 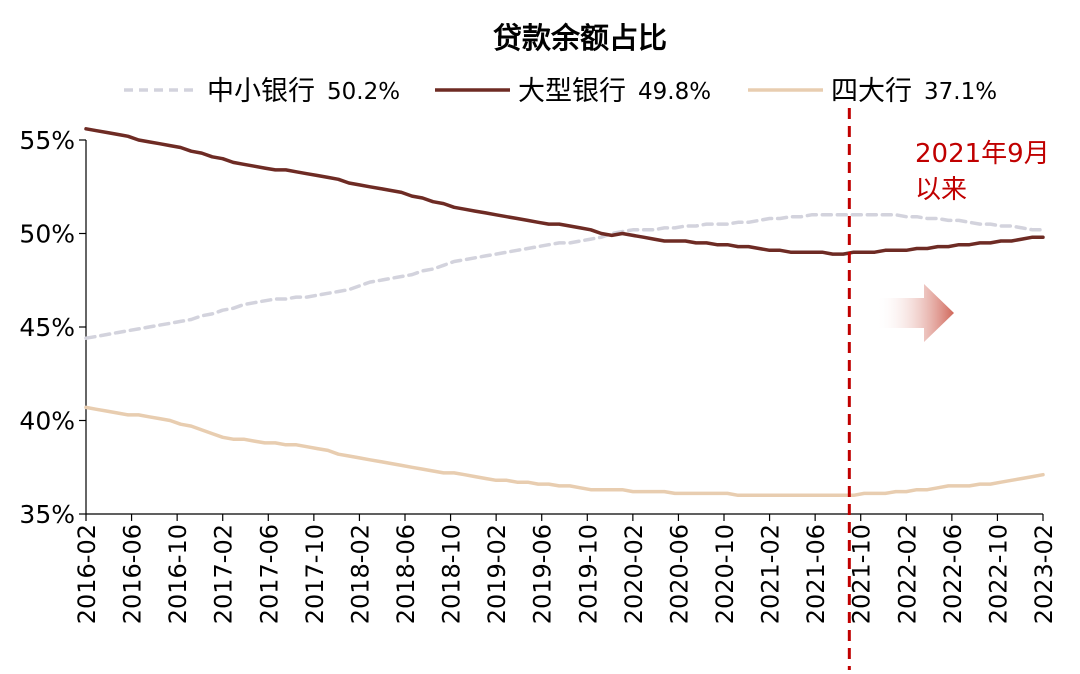 I want to click on x-tick-label: 2018-06, so click(x=406, y=574).